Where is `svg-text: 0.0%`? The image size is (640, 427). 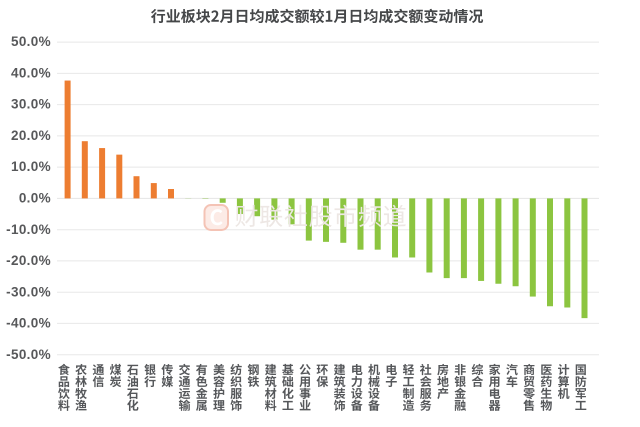
svg-text: 0.0% is located at coordinates (35, 198).